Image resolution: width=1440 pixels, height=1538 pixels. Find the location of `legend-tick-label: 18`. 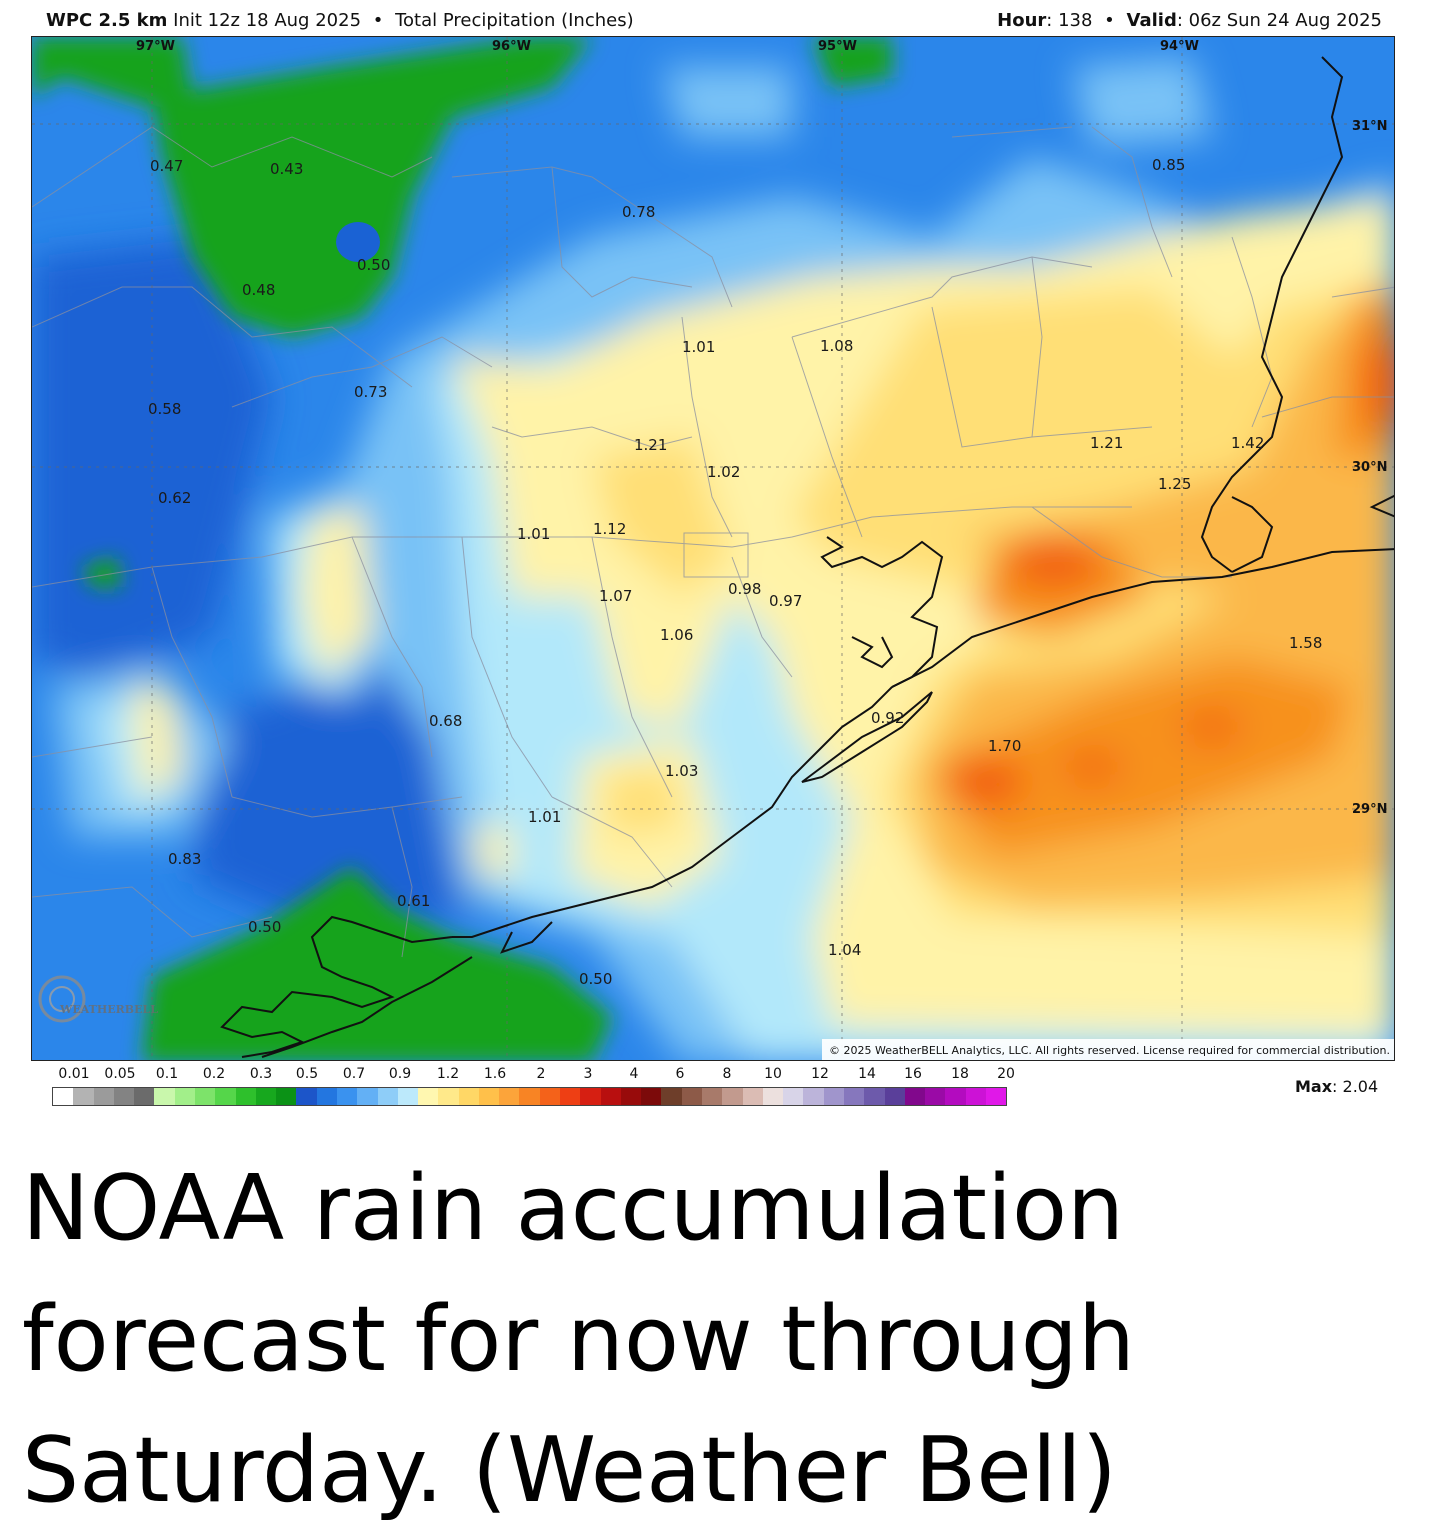

legend-tick-label: 18 is located at coordinates (960, 1074).